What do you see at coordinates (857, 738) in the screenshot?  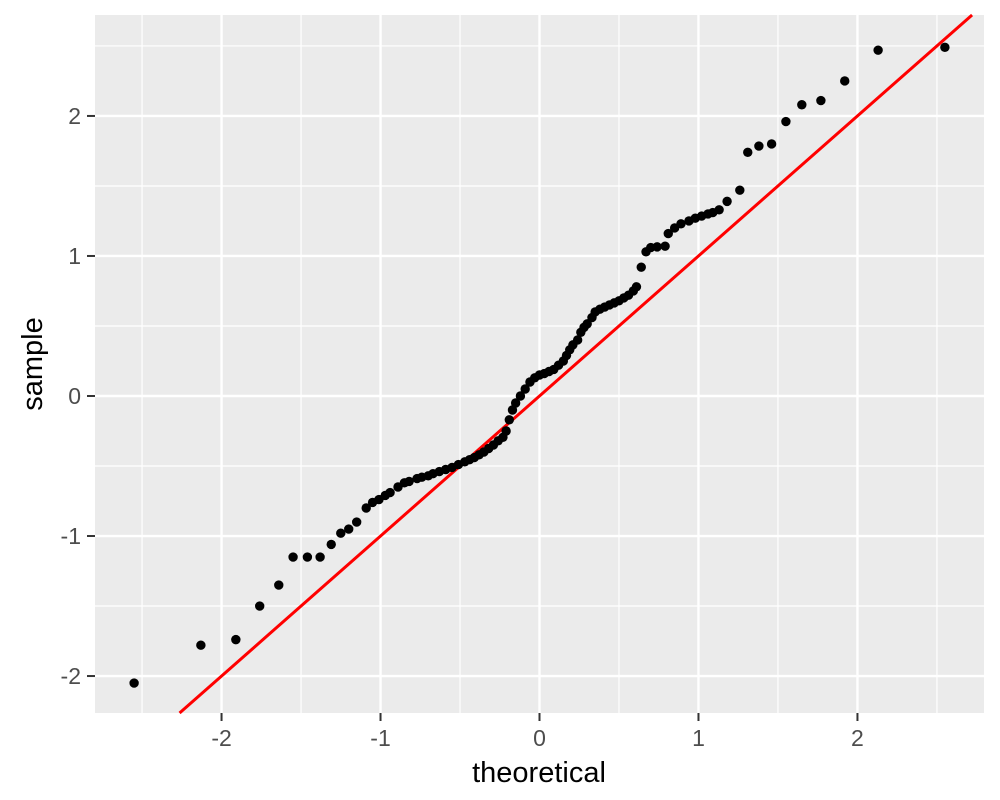 I see `x-axis-tick-label: 2` at bounding box center [857, 738].